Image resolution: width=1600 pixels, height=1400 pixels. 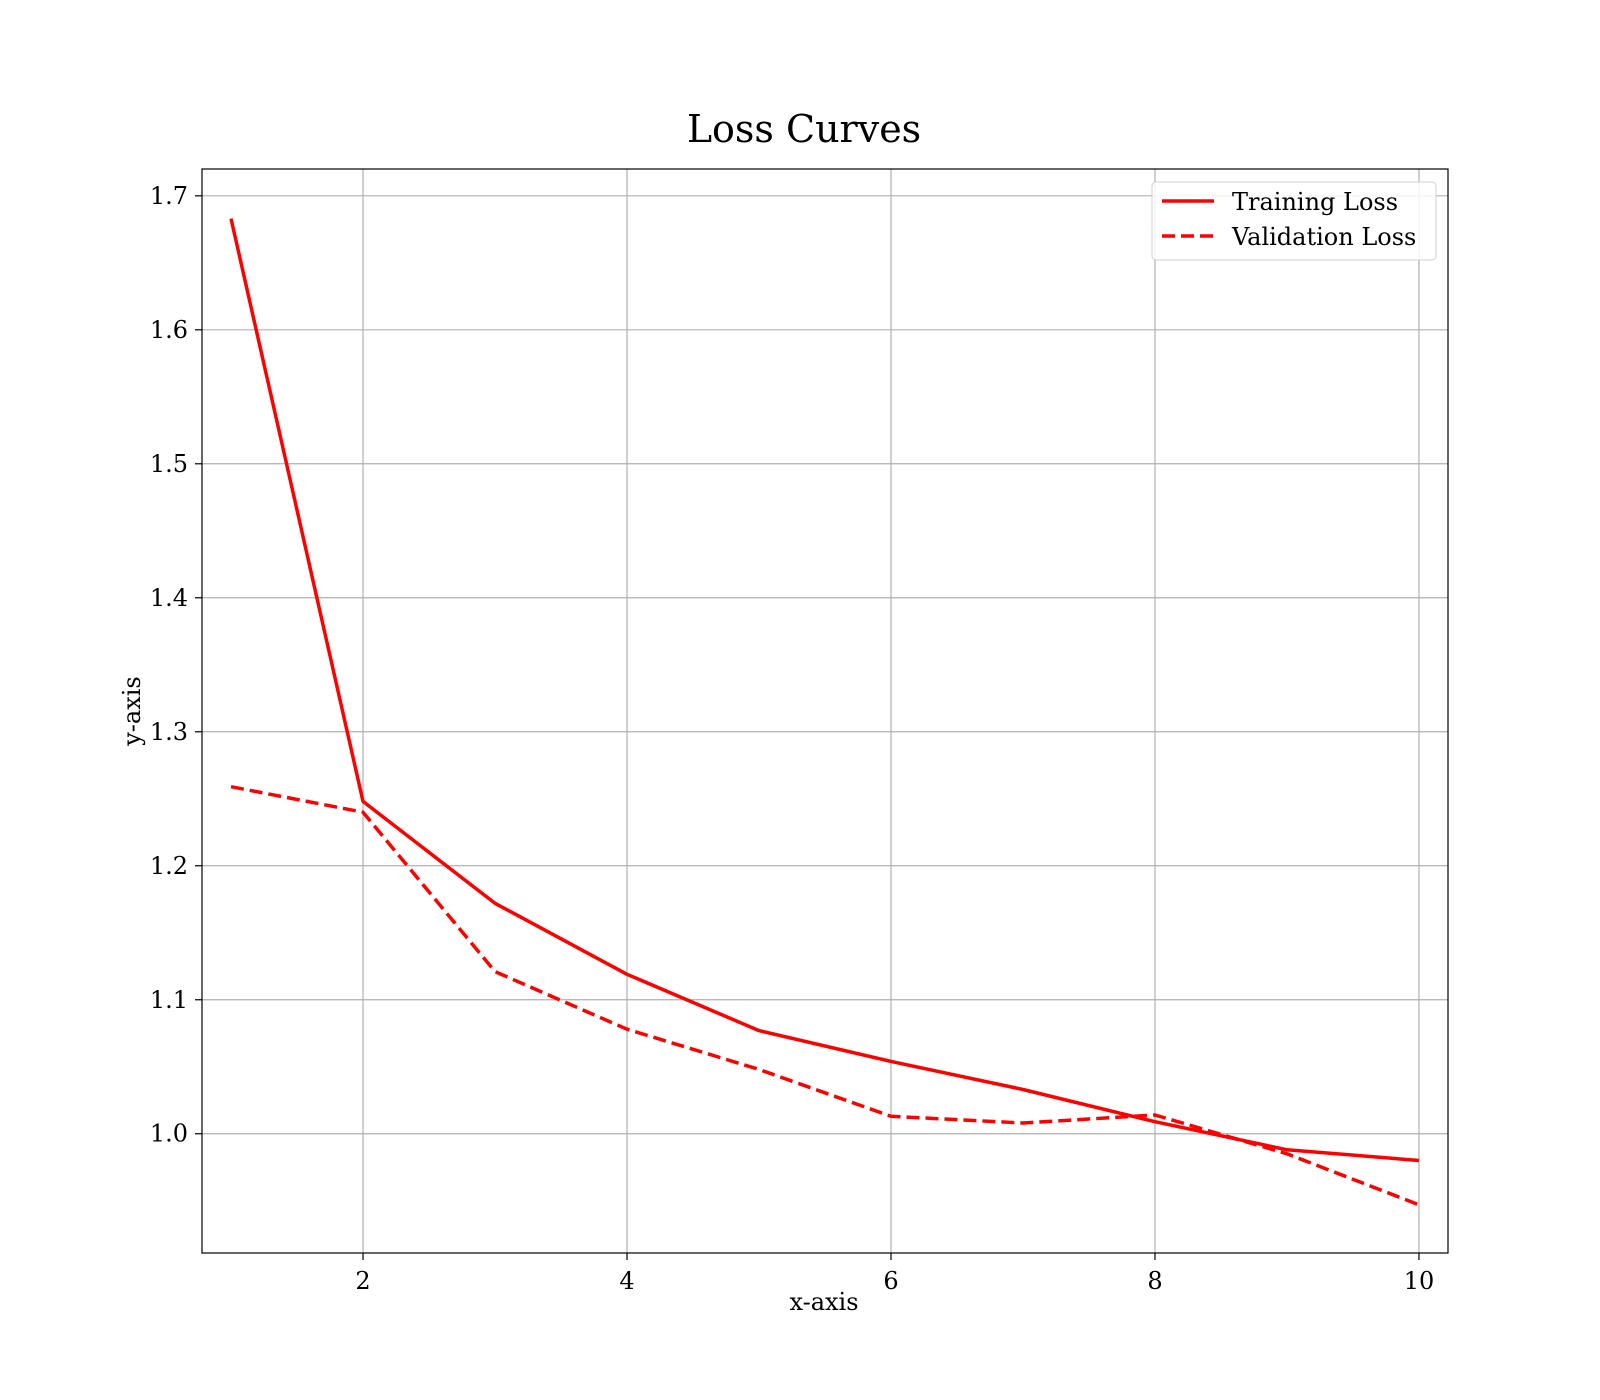 I want to click on y-tick-label-1.5: 1.5, so click(x=169, y=464).